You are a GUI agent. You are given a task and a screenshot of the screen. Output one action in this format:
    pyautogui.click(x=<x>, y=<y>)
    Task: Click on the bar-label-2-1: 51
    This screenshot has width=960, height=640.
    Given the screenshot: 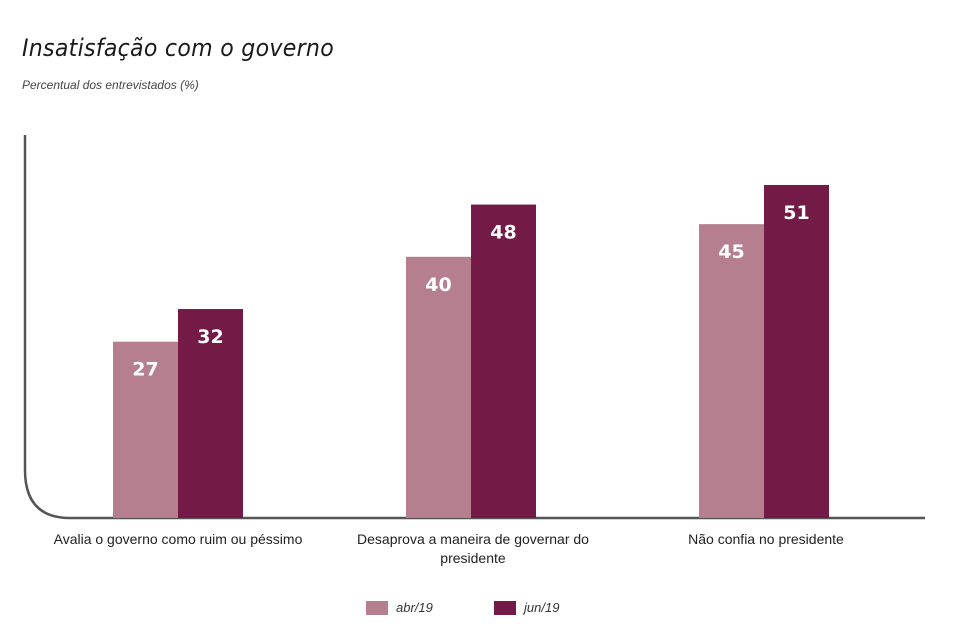 What is the action you would take?
    pyautogui.click(x=796, y=213)
    